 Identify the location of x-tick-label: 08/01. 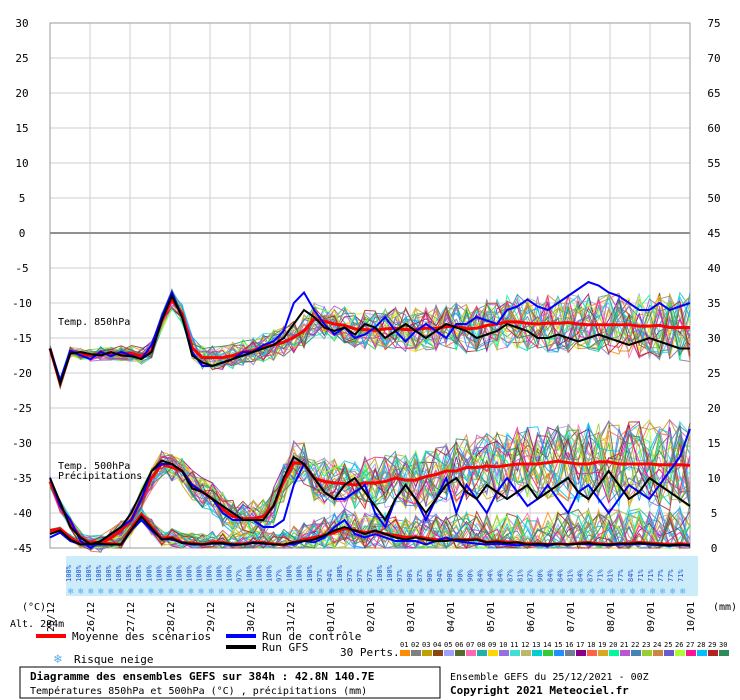
(611, 617).